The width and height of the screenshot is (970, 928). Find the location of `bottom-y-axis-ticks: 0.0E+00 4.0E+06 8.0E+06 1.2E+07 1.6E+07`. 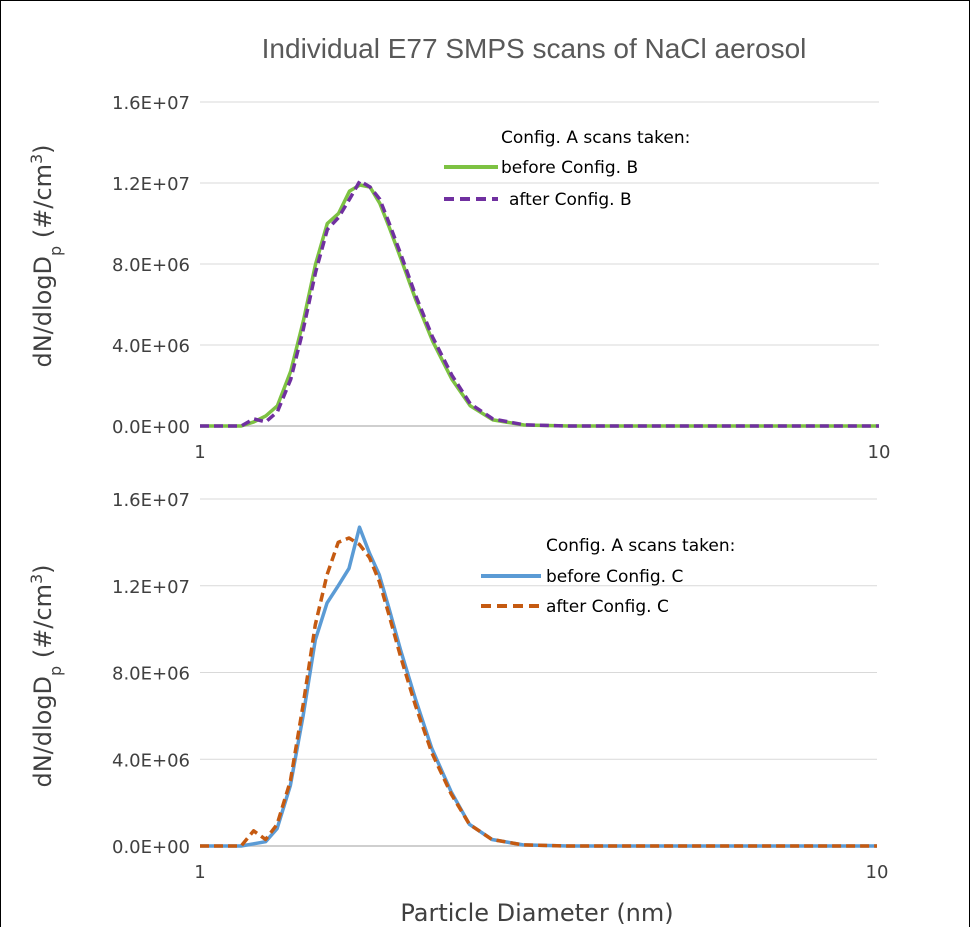

bottom-y-axis-ticks: 0.0E+00 4.0E+06 8.0E+06 1.2E+07 1.6E+07 is located at coordinates (151, 674).